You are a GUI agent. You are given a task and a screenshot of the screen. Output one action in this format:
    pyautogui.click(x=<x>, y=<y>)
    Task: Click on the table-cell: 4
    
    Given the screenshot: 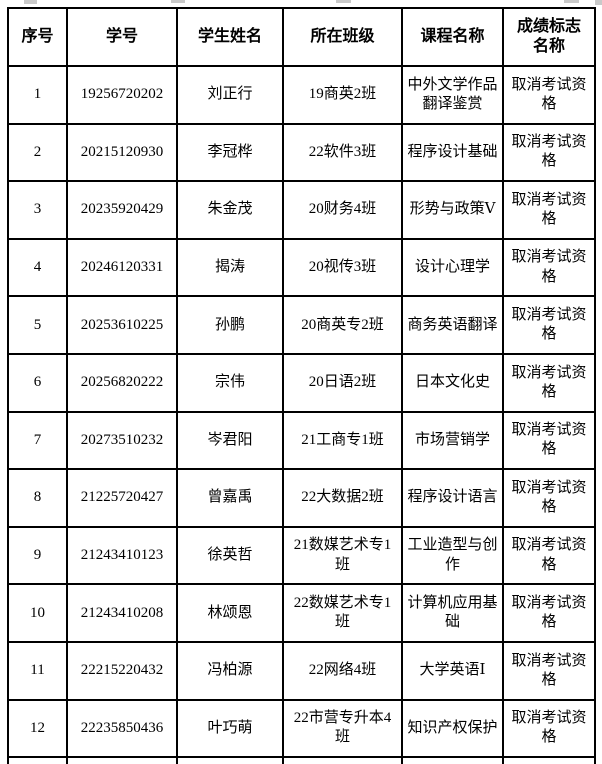 What is the action you would take?
    pyautogui.click(x=37, y=267)
    